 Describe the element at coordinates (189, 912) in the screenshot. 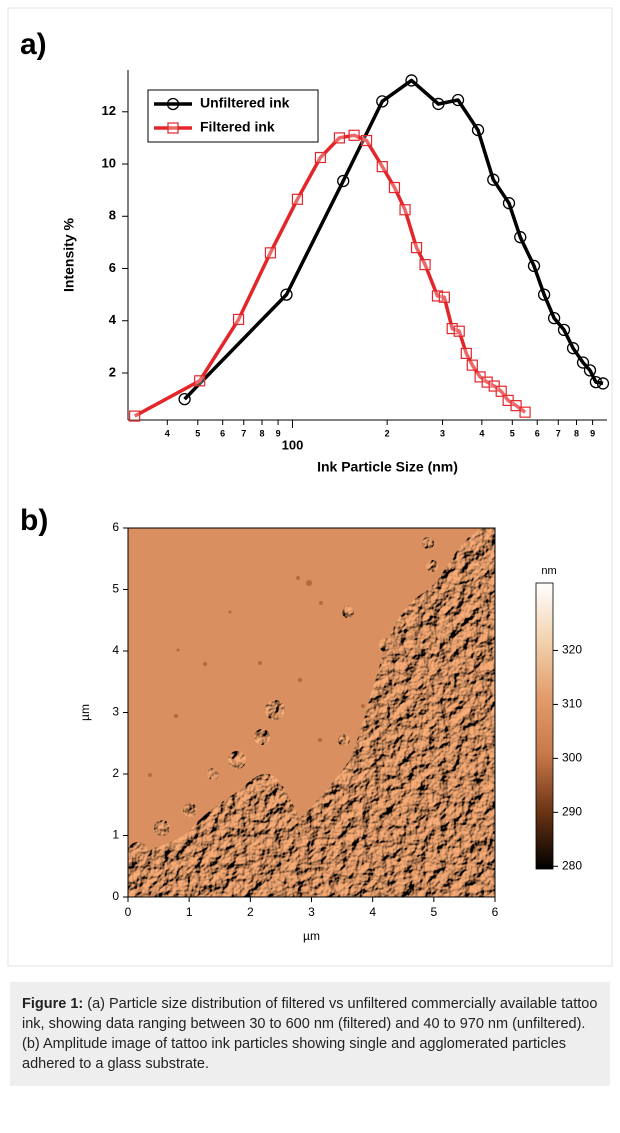

I see `x-tick-label: 1` at that location.